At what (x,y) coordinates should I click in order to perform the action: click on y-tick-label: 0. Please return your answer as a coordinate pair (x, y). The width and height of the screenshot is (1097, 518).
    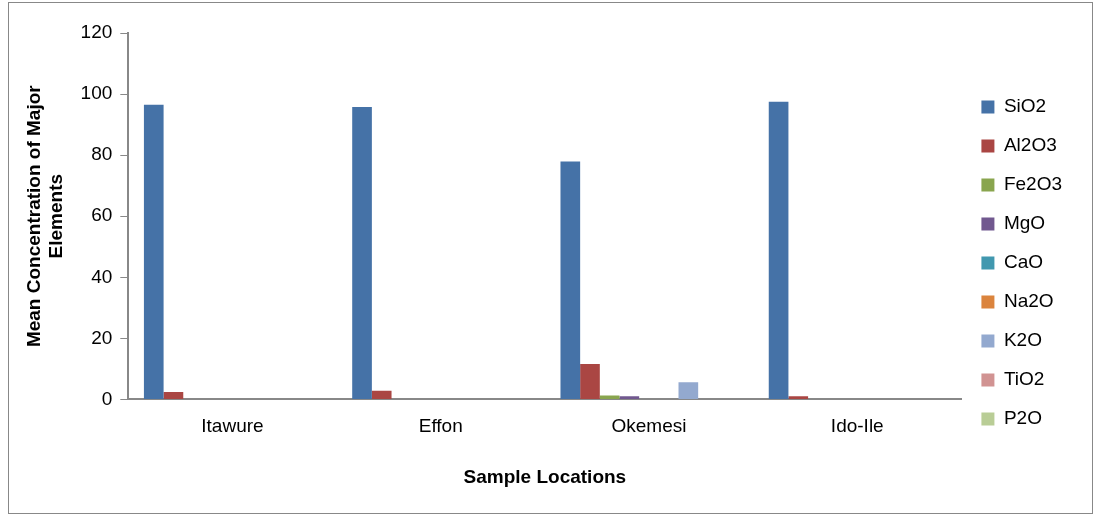
    Looking at the image, I should click on (107, 398).